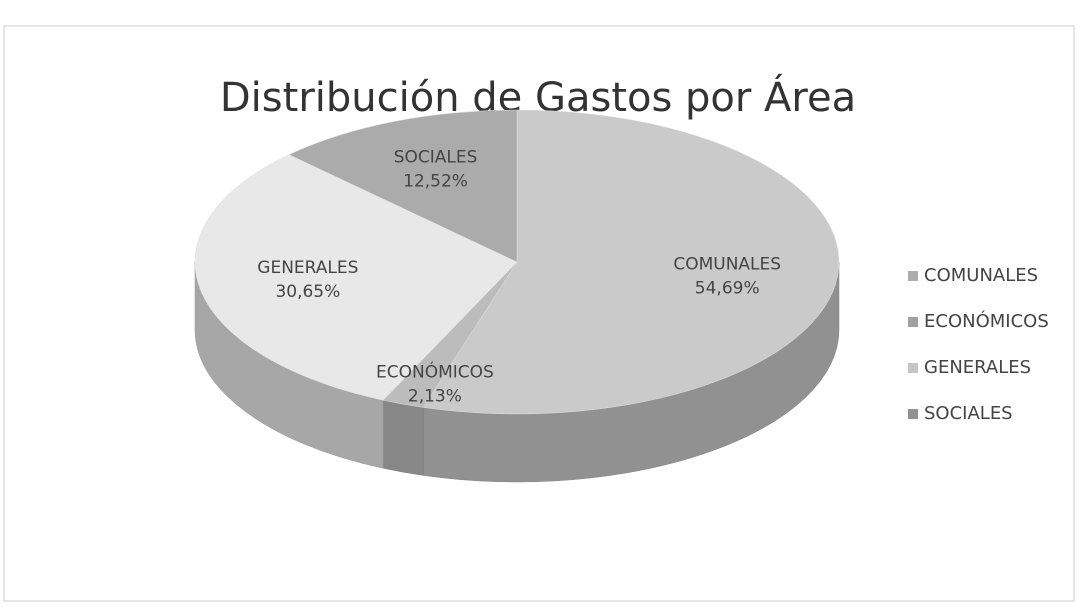 This screenshot has width=1079, height=607. What do you see at coordinates (307, 268) in the screenshot?
I see `data-label-name: GENERALES` at bounding box center [307, 268].